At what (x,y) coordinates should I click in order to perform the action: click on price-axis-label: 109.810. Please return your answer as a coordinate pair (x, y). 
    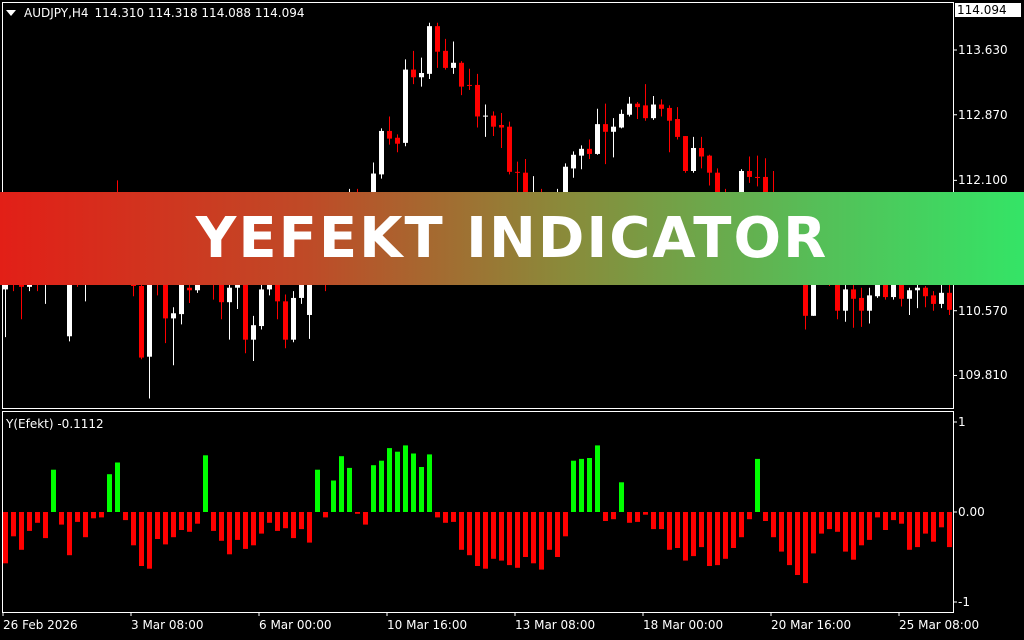
    Looking at the image, I should click on (983, 375).